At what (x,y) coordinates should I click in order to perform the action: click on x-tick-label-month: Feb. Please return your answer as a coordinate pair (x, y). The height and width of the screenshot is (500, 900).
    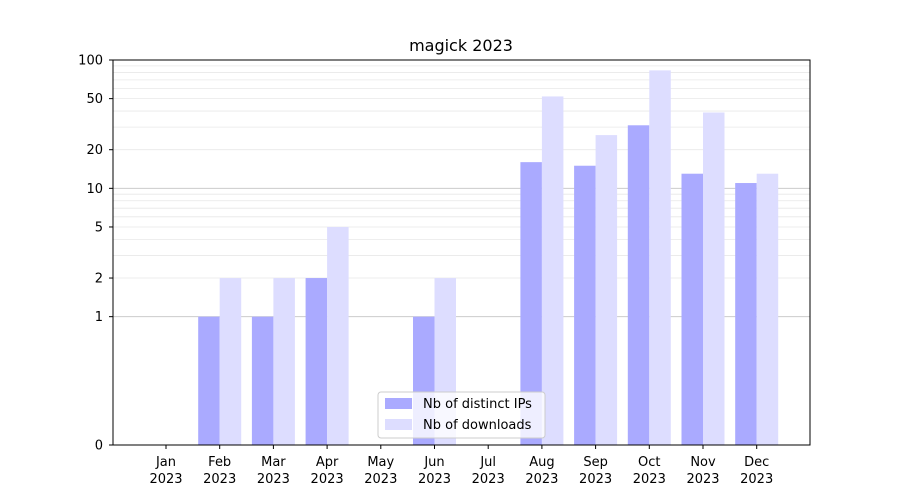
    Looking at the image, I should click on (219, 462).